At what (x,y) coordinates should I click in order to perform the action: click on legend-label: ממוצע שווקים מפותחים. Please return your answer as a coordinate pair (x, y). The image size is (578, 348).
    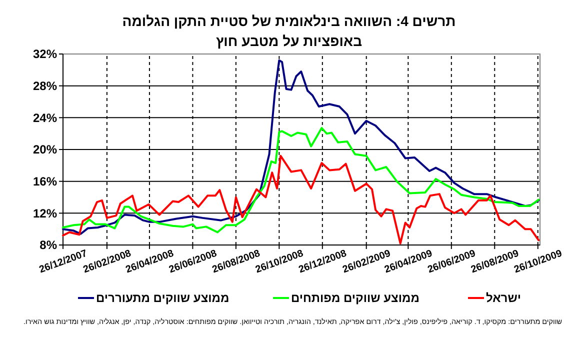
    Looking at the image, I should click on (355, 298).